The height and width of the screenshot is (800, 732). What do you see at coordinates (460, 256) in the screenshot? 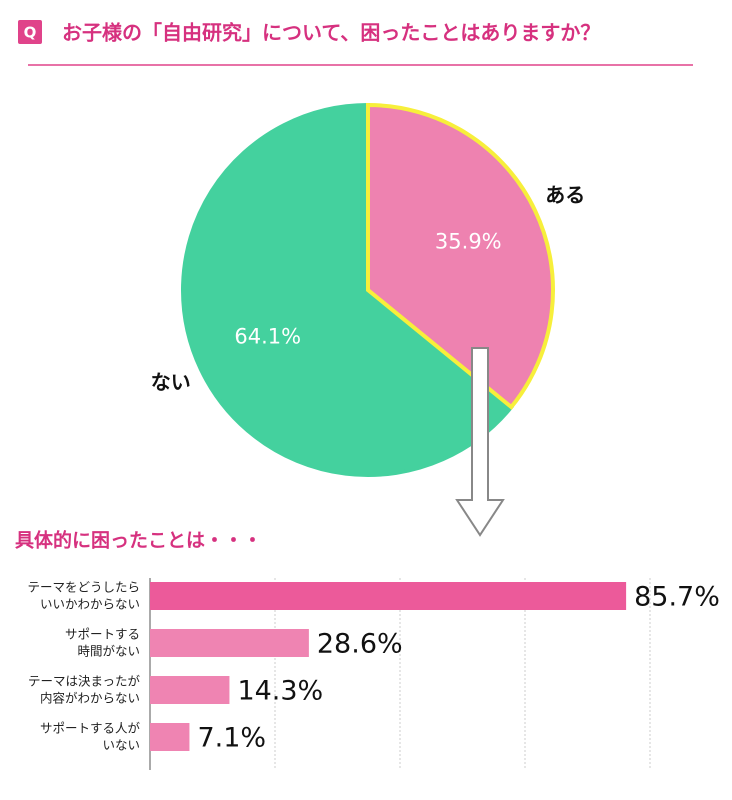
I see `pie-slice` at bounding box center [460, 256].